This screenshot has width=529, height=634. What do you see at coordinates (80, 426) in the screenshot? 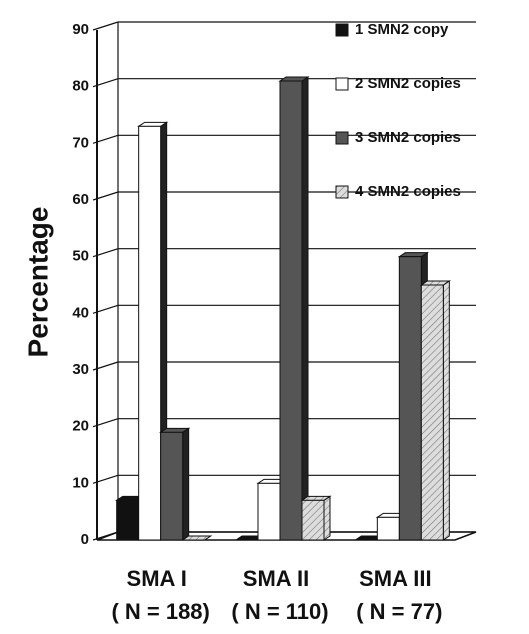
I see `y-tick-label: 20` at bounding box center [80, 426].